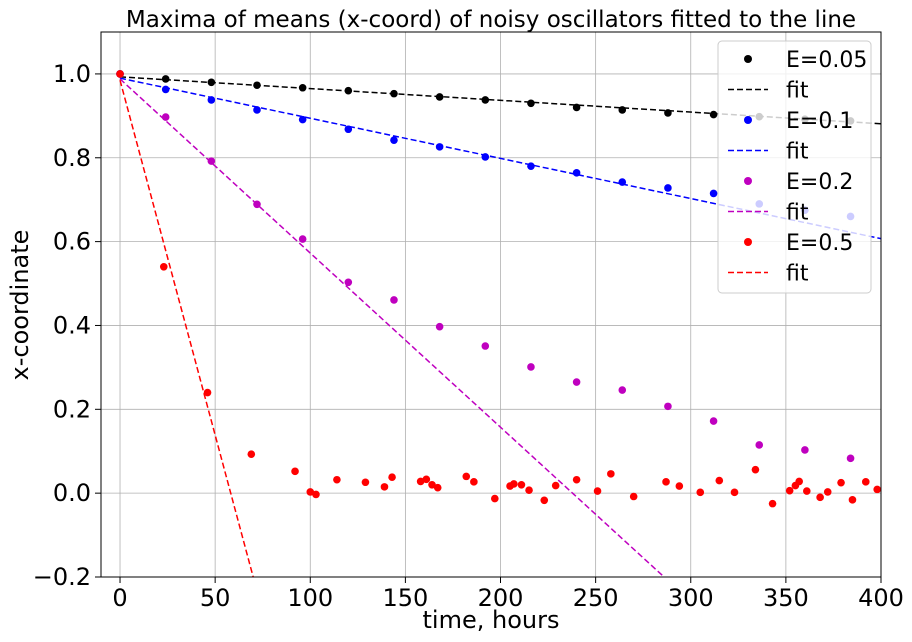 This screenshot has height=642, width=912. Describe the element at coordinates (881, 598) in the screenshot. I see `x-tick-label: 400` at that location.